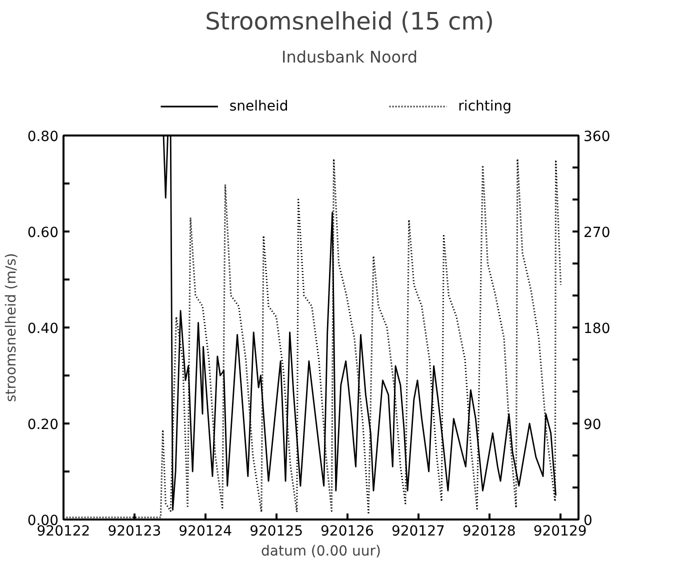 The height and width of the screenshot is (587, 676). I want to click on y2-tick-label: 90, so click(593, 425).